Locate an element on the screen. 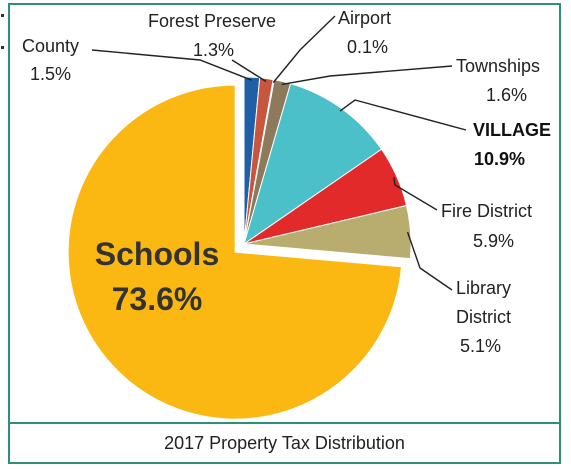  label-village-value: 10.9% is located at coordinates (499, 159).